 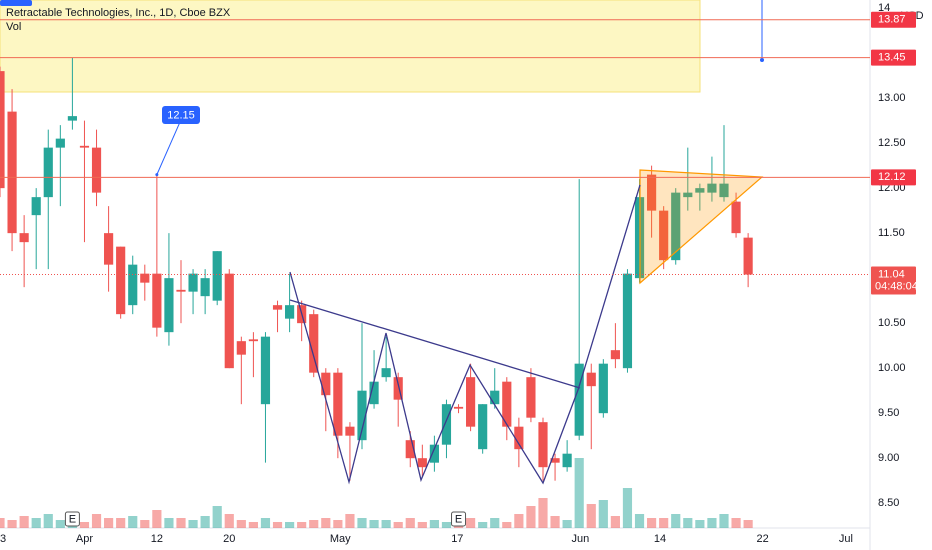 I want to click on triangle-pattern, so click(x=701, y=227).